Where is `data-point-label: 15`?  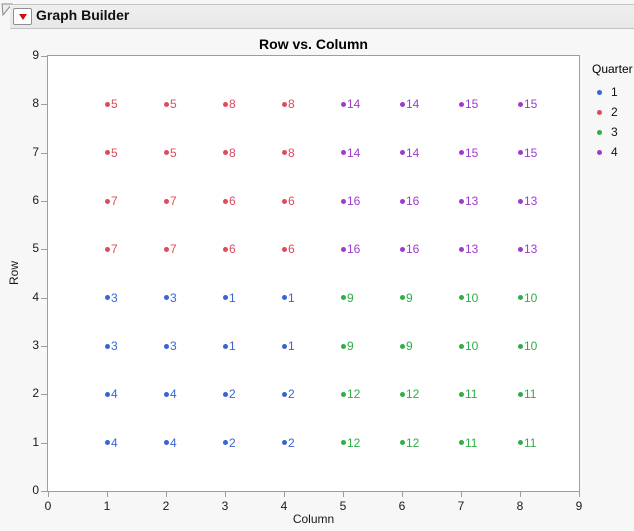 data-point-label: 15 is located at coordinates (472, 152).